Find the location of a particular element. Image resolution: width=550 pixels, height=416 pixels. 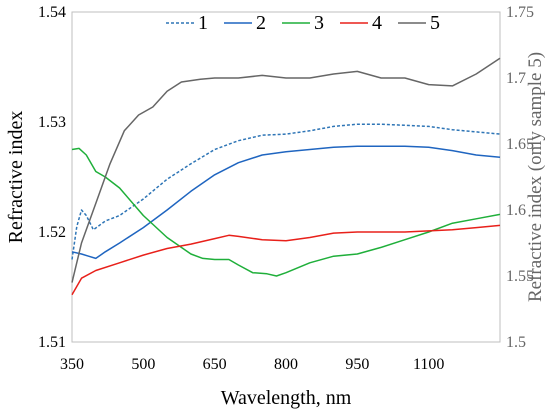

y-axis-ticks: 1.51 1.52 1.53 1.54 is located at coordinates (52, 177).